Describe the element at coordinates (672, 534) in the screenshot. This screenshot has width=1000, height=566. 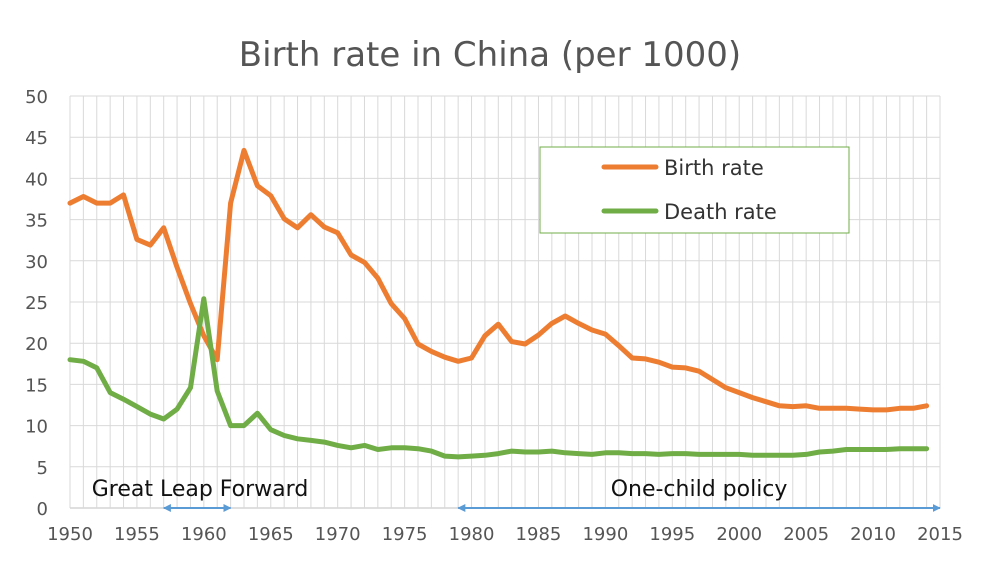
I see `x-tick-label: 1995` at that location.